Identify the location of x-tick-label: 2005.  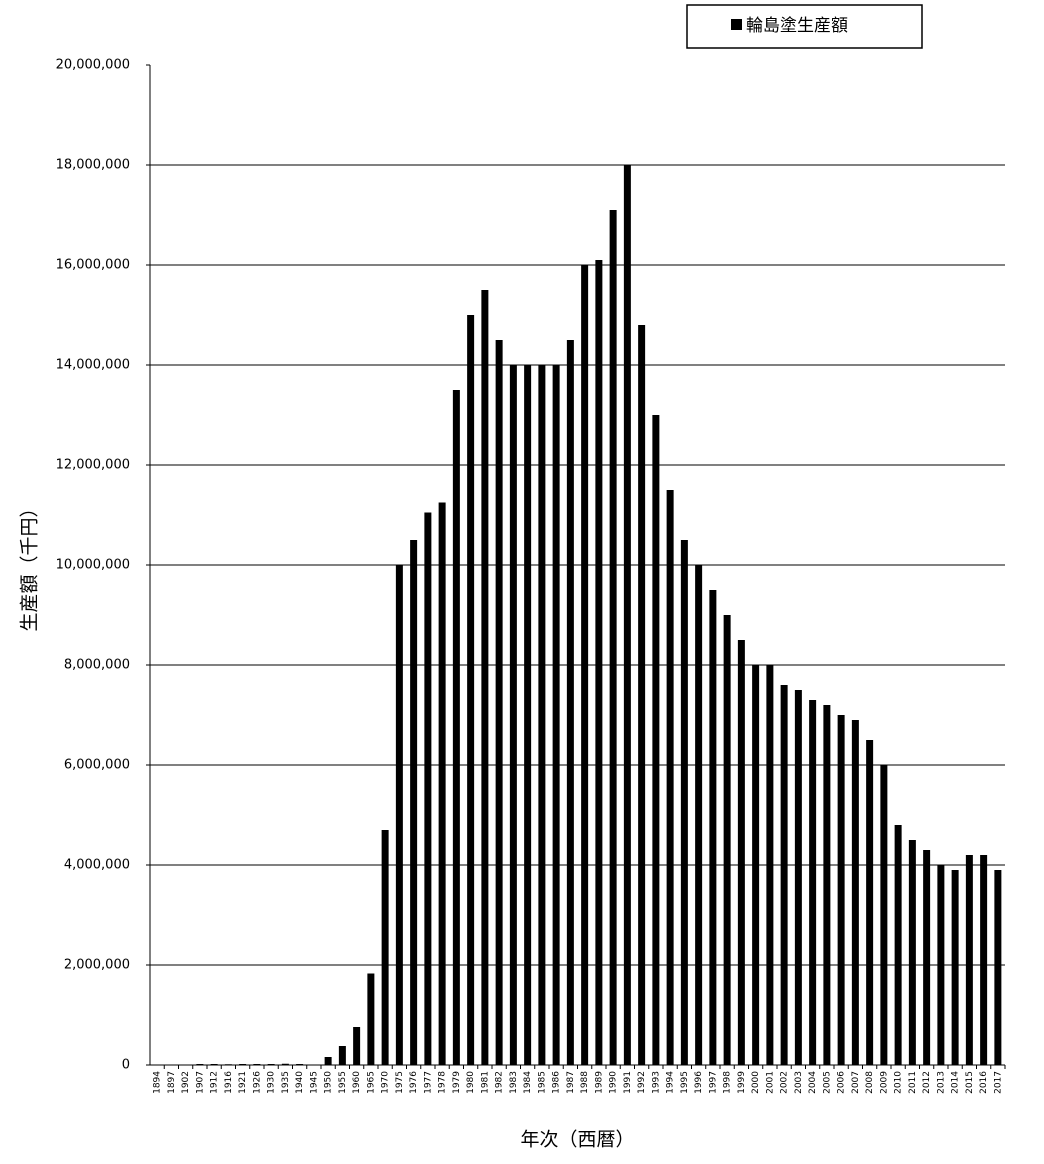
(827, 1082).